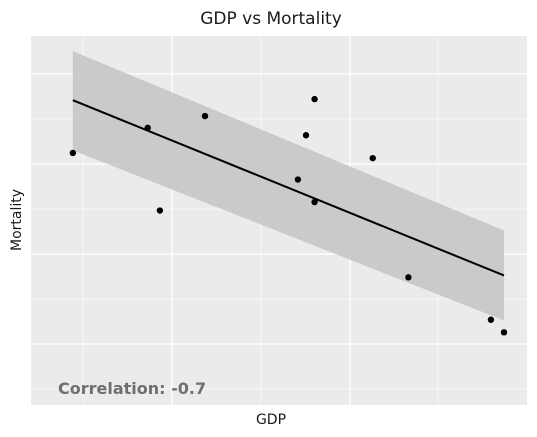 The height and width of the screenshot is (437, 537). What do you see at coordinates (17, 220) in the screenshot?
I see `y-axis-label: Mortality` at bounding box center [17, 220].